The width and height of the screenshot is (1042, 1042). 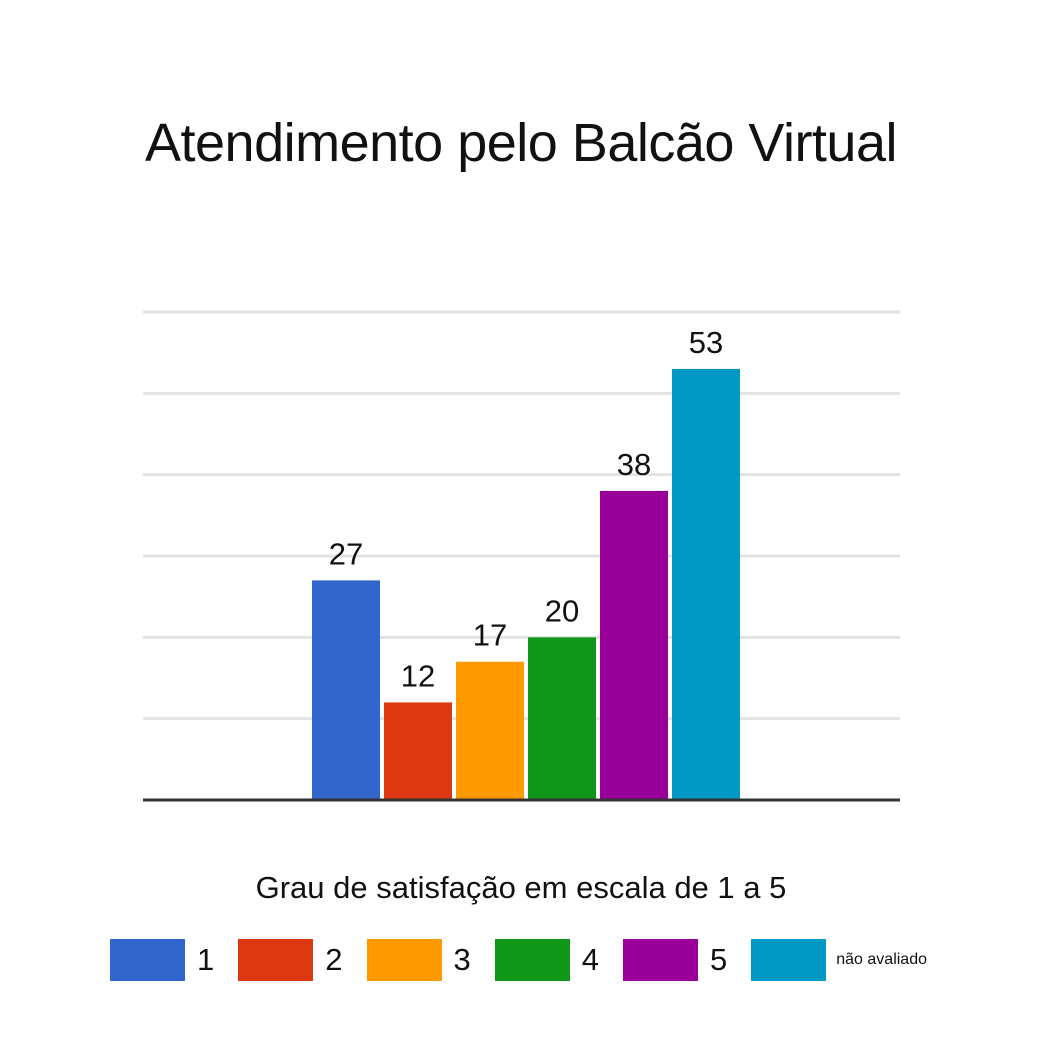 What do you see at coordinates (462, 959) in the screenshot?
I see `legend-label: 3` at bounding box center [462, 959].